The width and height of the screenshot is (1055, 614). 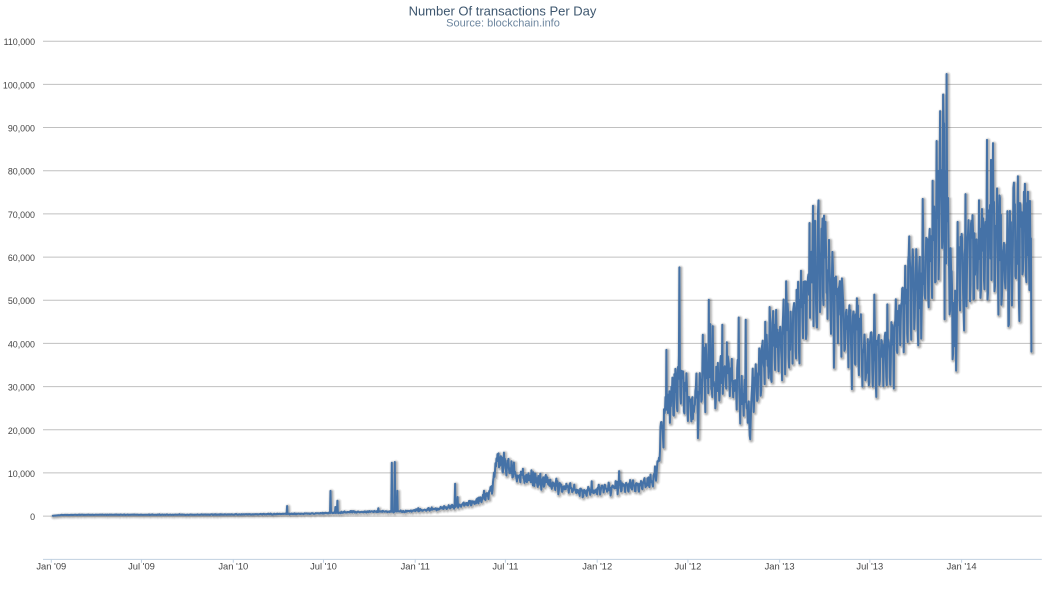 What do you see at coordinates (21, 474) in the screenshot?
I see `svg-text: 10,000` at bounding box center [21, 474].